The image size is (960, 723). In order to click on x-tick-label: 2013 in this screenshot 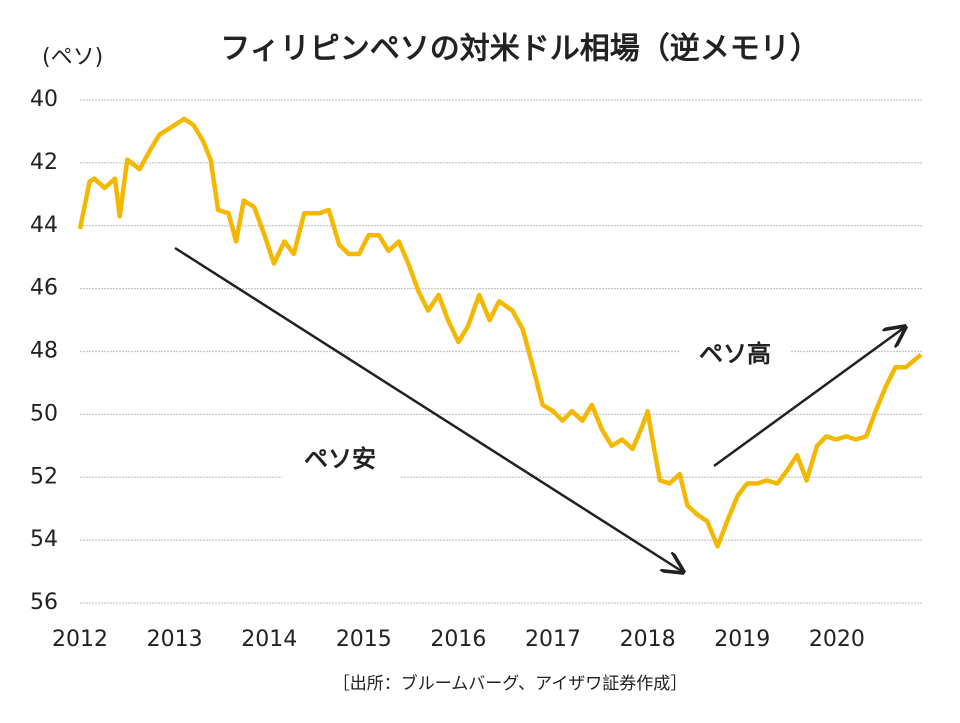, I will do `click(175, 639)`.